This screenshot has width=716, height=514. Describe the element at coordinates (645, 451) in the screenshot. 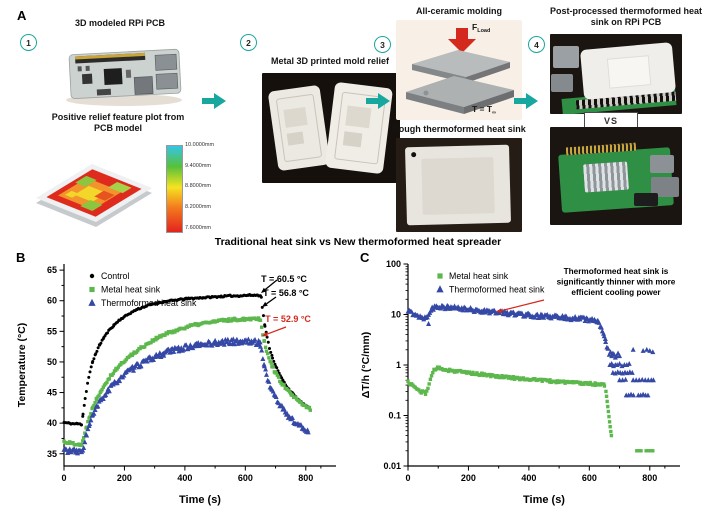

I see `series-metal-heat-sink-tail` at that location.